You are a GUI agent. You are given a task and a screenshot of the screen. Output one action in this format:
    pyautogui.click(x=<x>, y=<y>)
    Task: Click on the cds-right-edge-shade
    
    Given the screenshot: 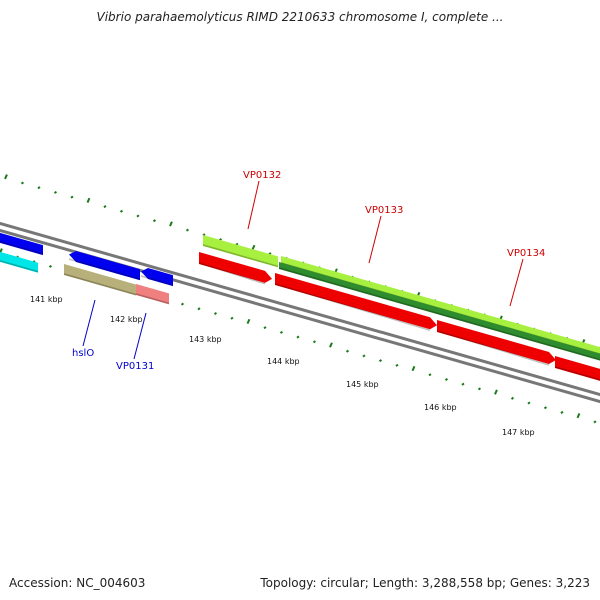 What is the action you would take?
    pyautogui.click(x=577, y=373)
    